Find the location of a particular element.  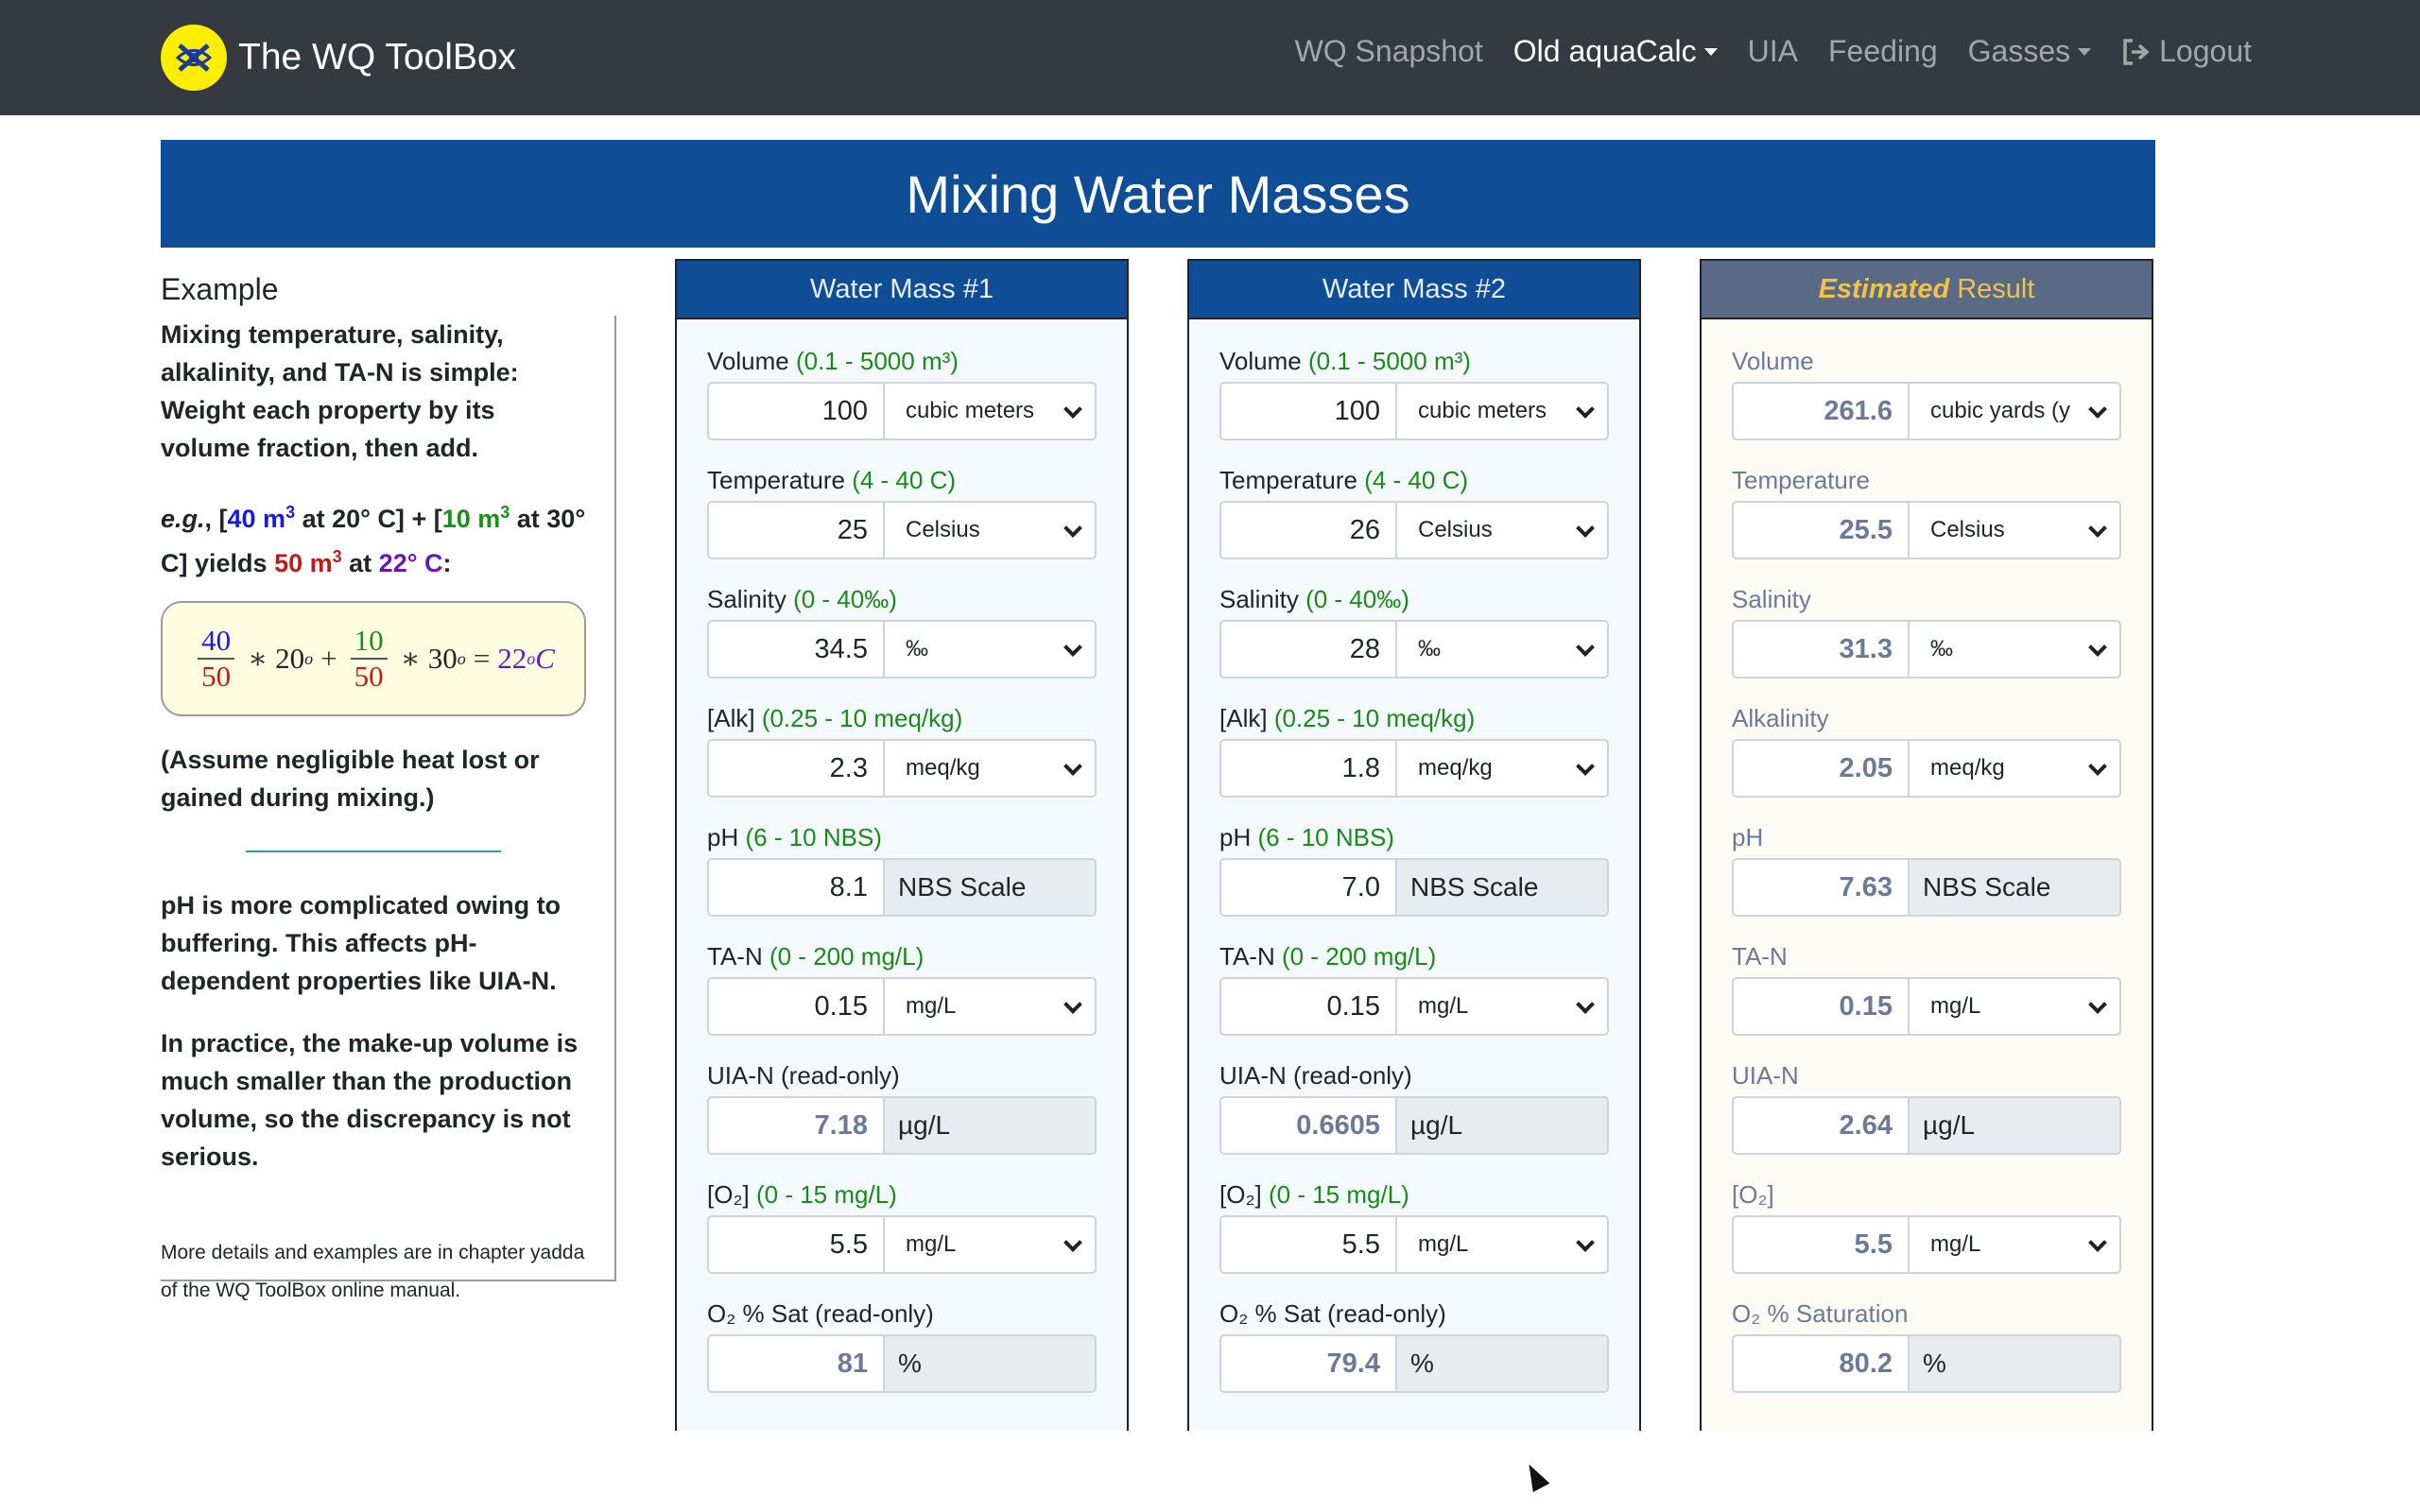

r-o2sat-output: 80.2 is located at coordinates (1821, 1363).